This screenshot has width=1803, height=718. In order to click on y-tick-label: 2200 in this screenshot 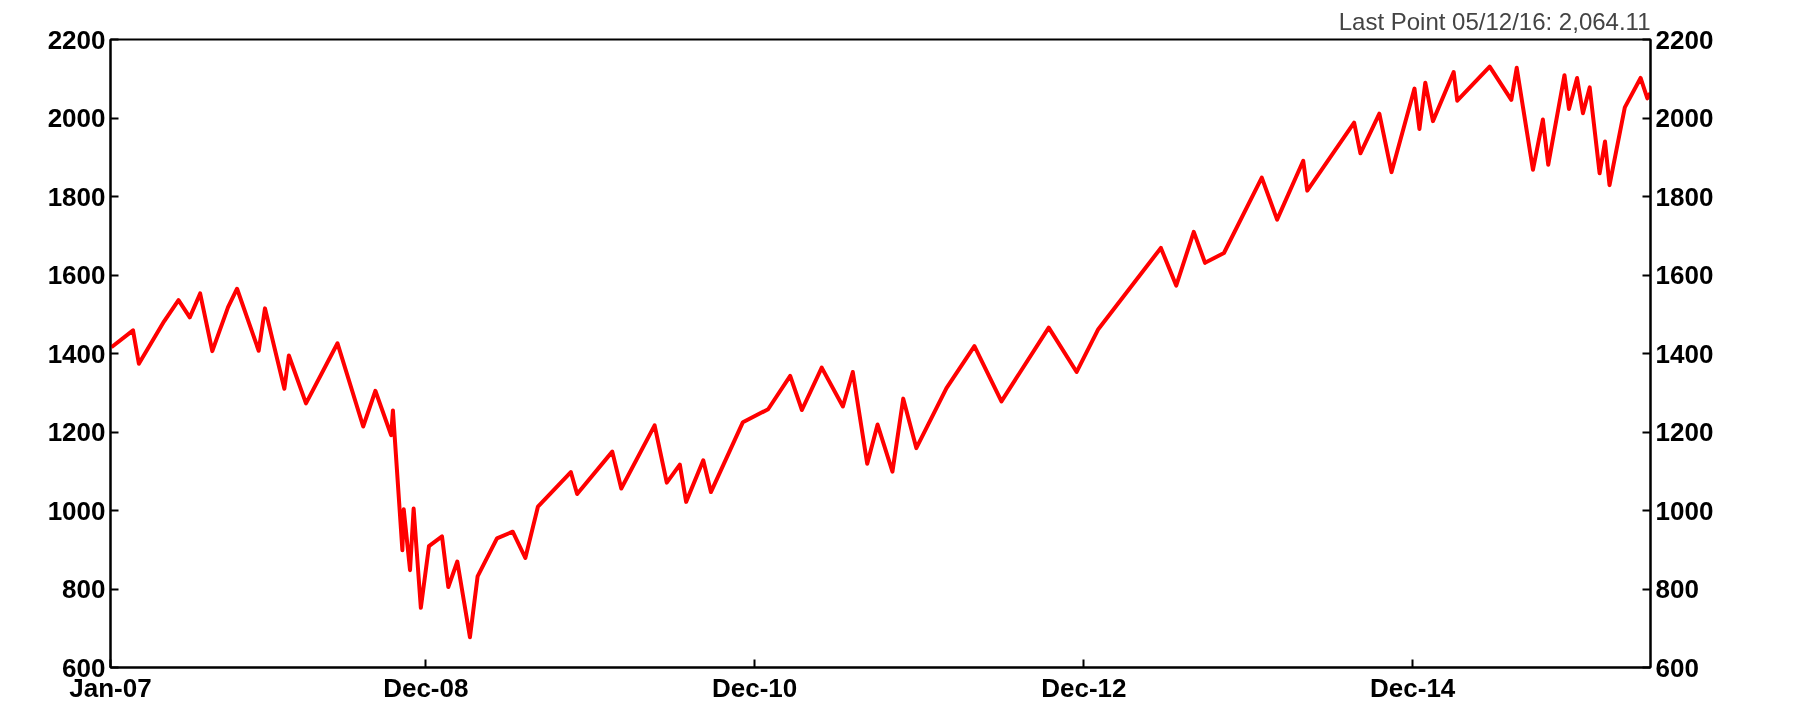, I will do `click(76, 39)`.